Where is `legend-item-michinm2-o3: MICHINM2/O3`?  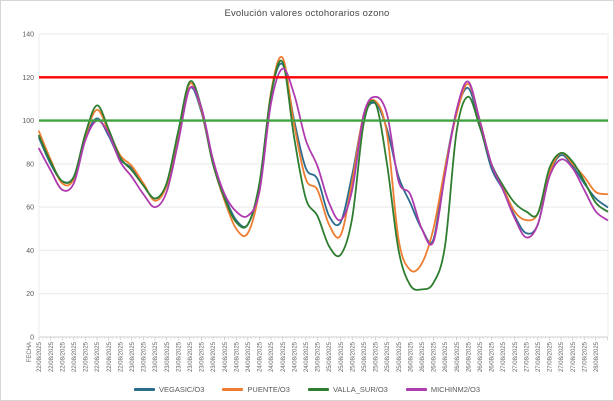 legend-item-michinm2-o3: MICHINM2/O3 is located at coordinates (442, 389).